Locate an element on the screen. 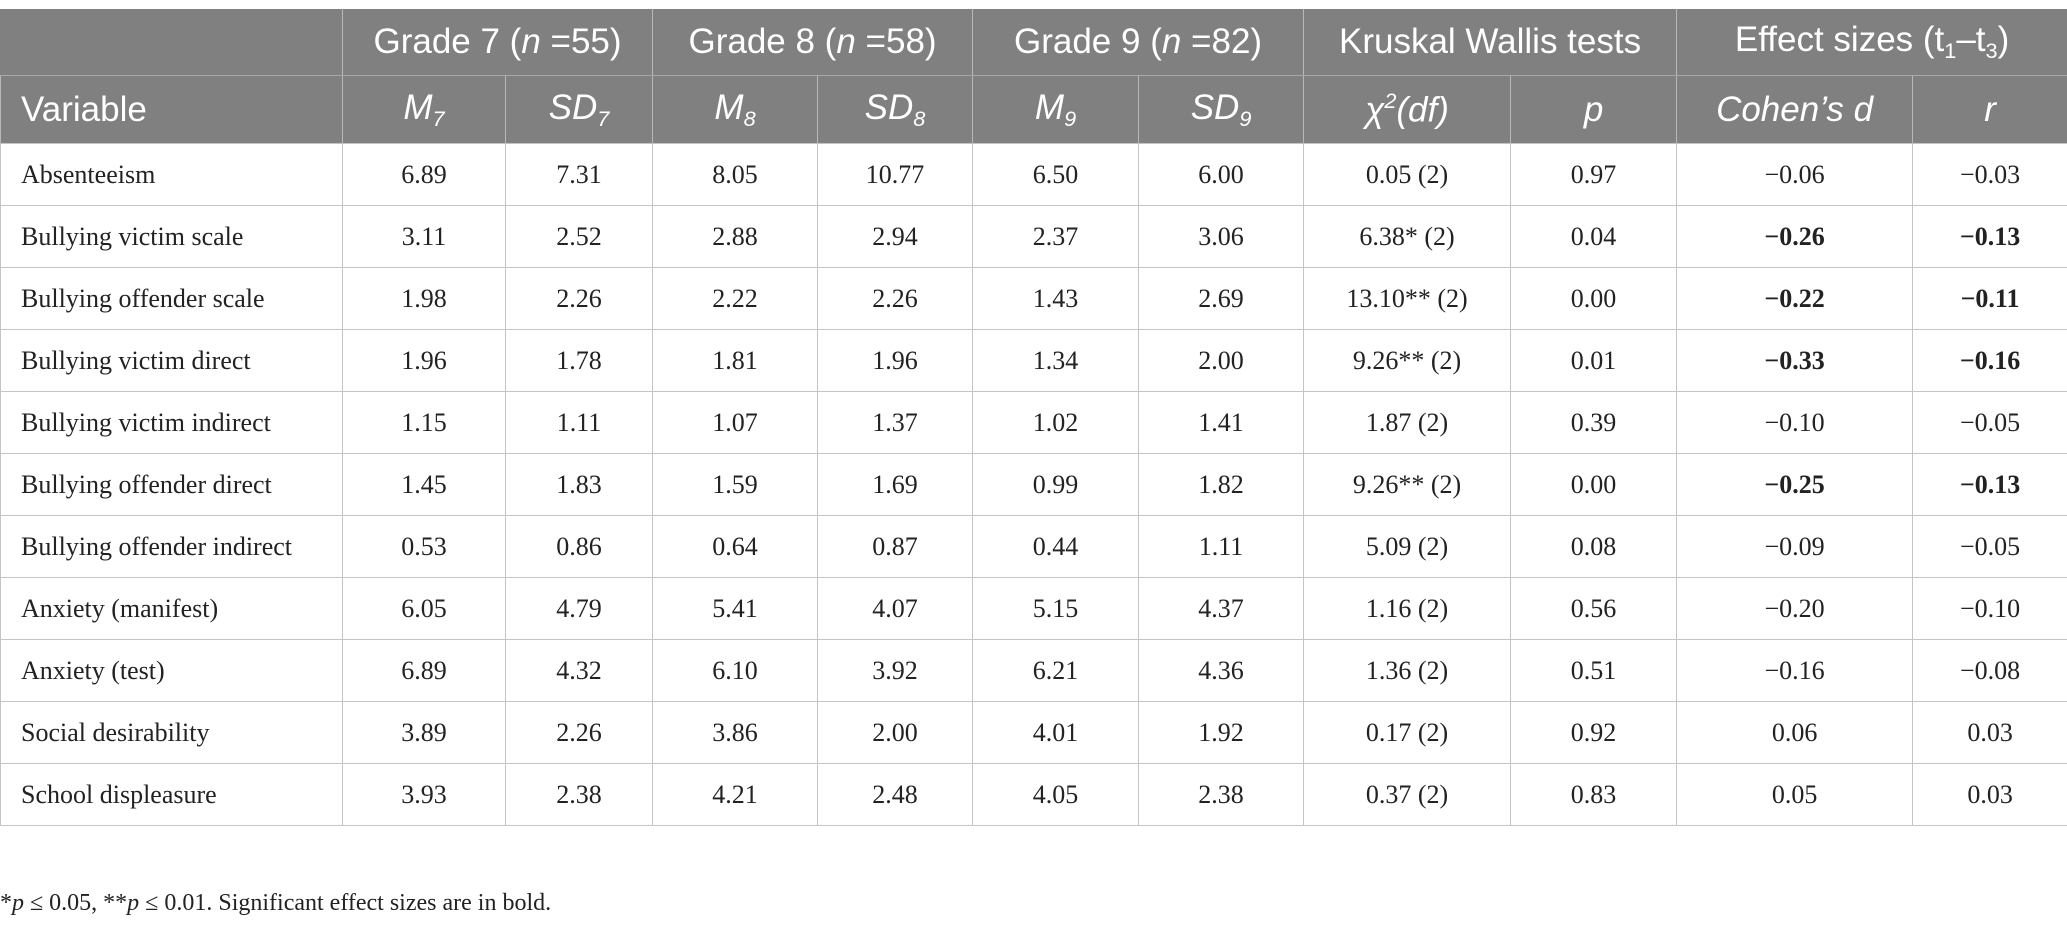 This screenshot has height=935, width=2067. cell-p: 0.39 is located at coordinates (1594, 422).